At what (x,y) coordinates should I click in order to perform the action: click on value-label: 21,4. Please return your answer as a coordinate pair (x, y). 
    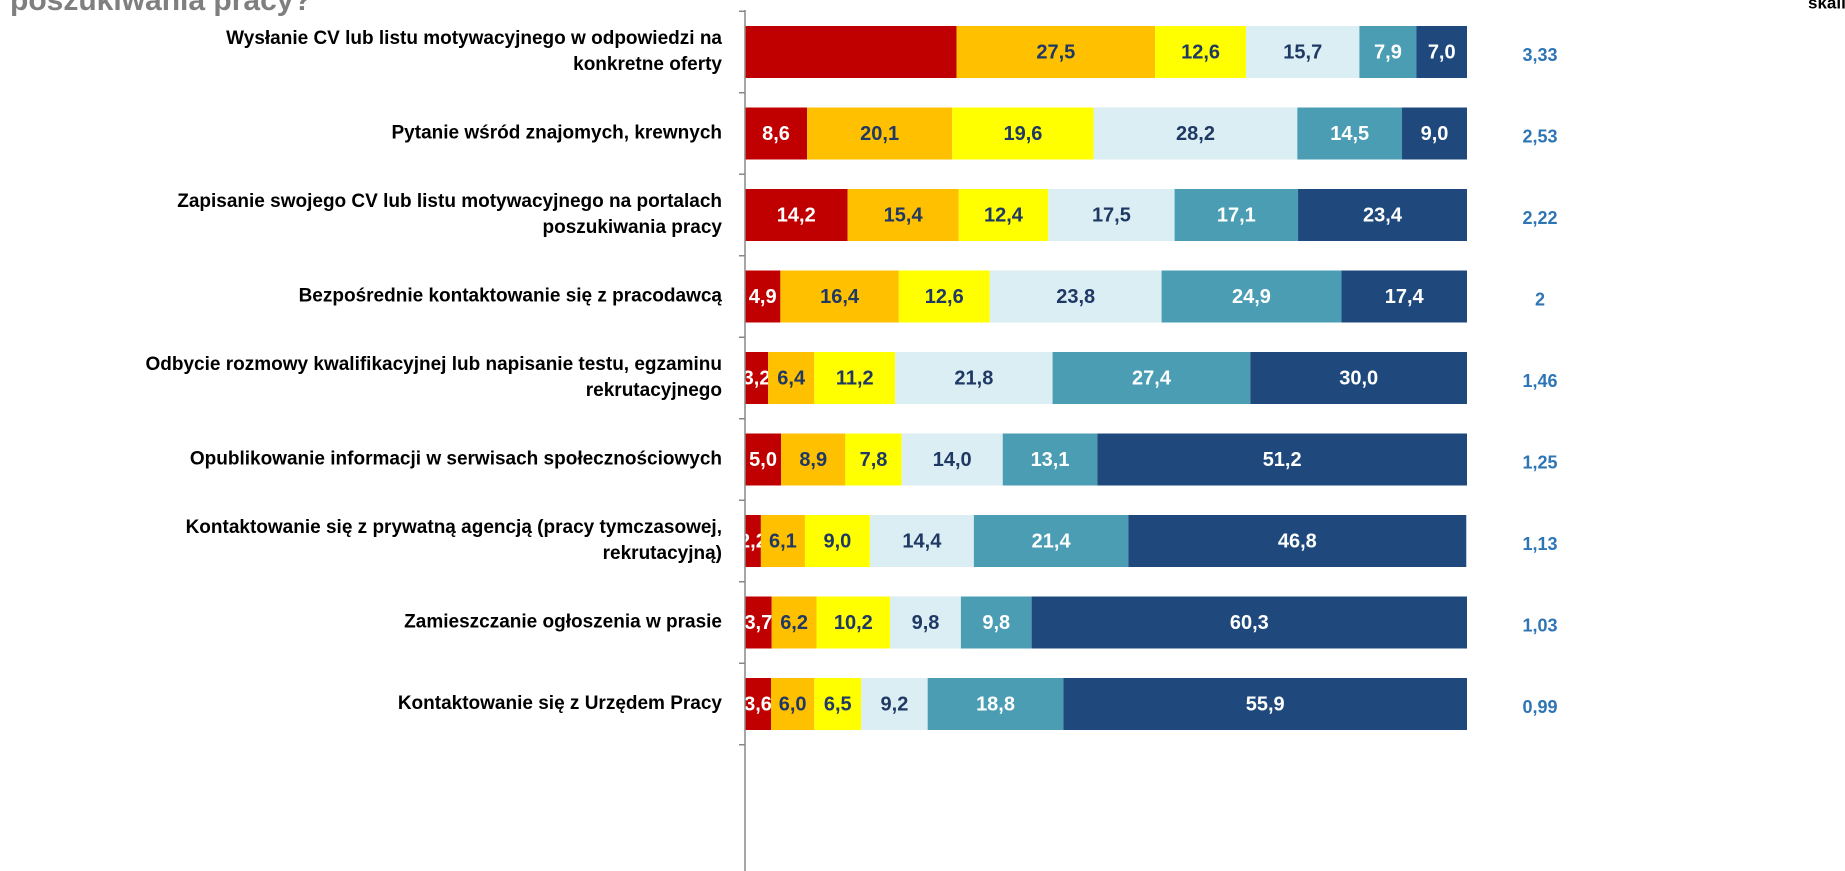
    Looking at the image, I should click on (1052, 541).